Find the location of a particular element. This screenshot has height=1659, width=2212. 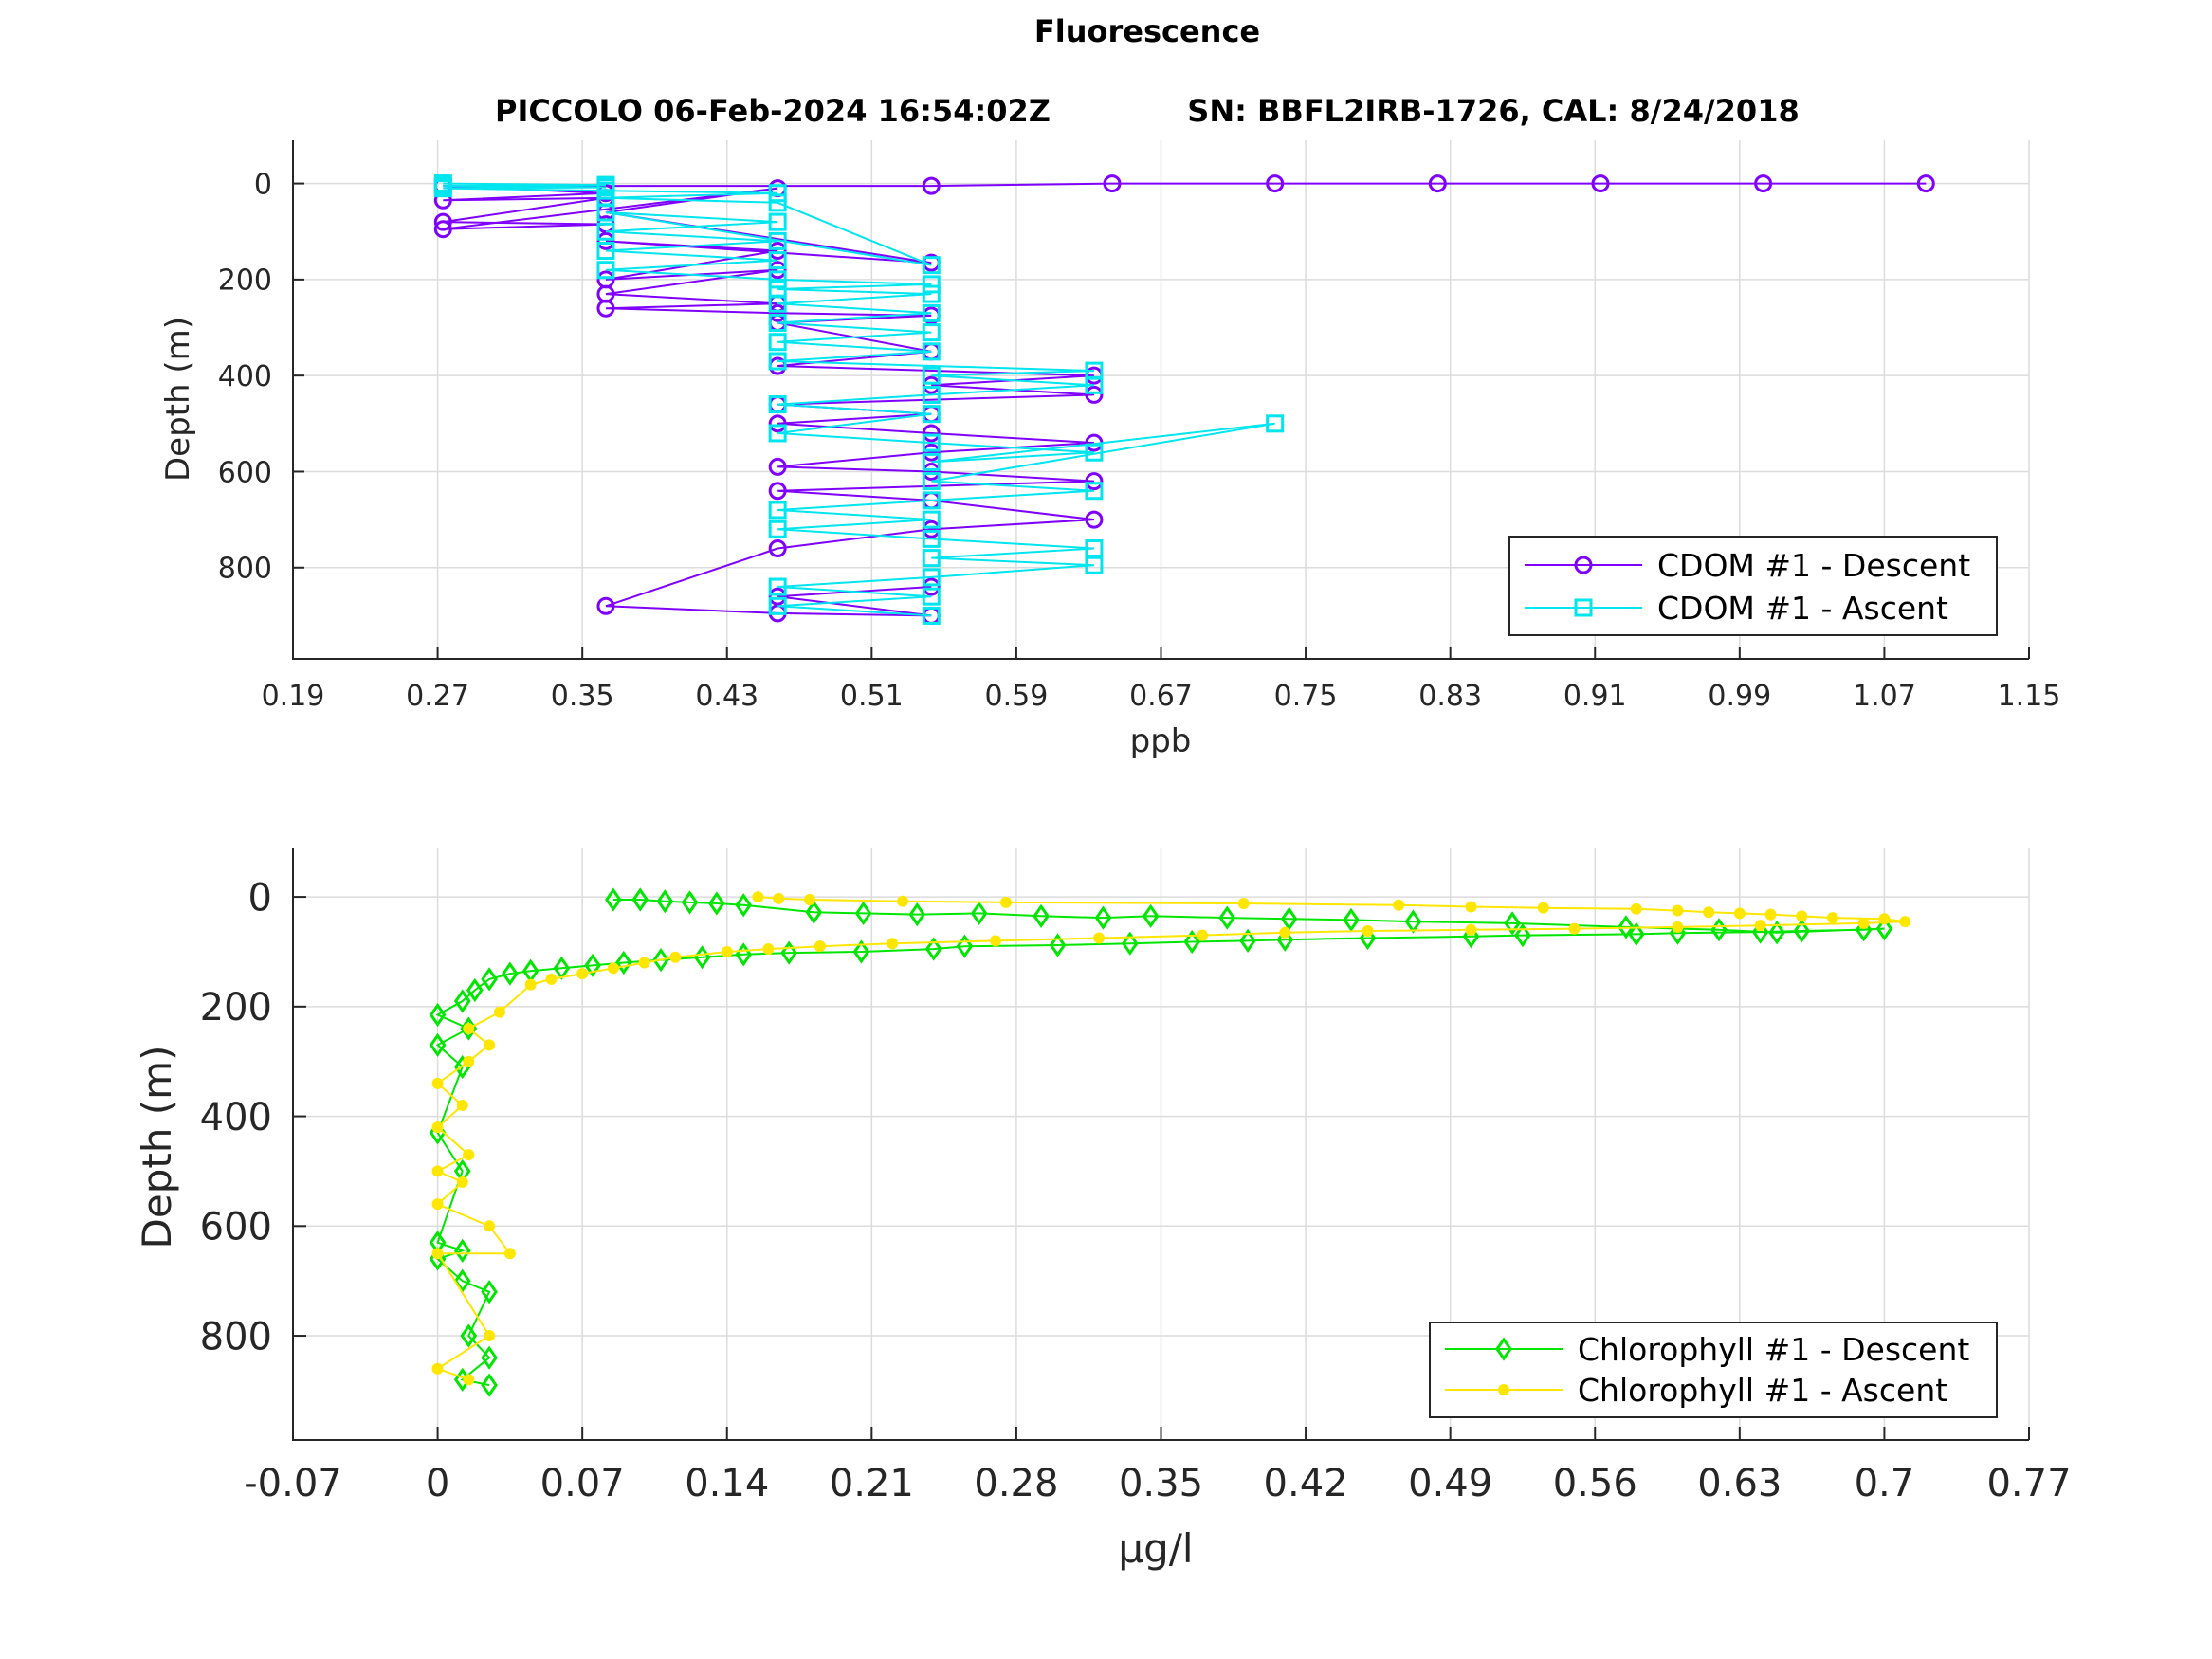

chlorophyll-x-tick-label: 0.35 is located at coordinates (1161, 1483).